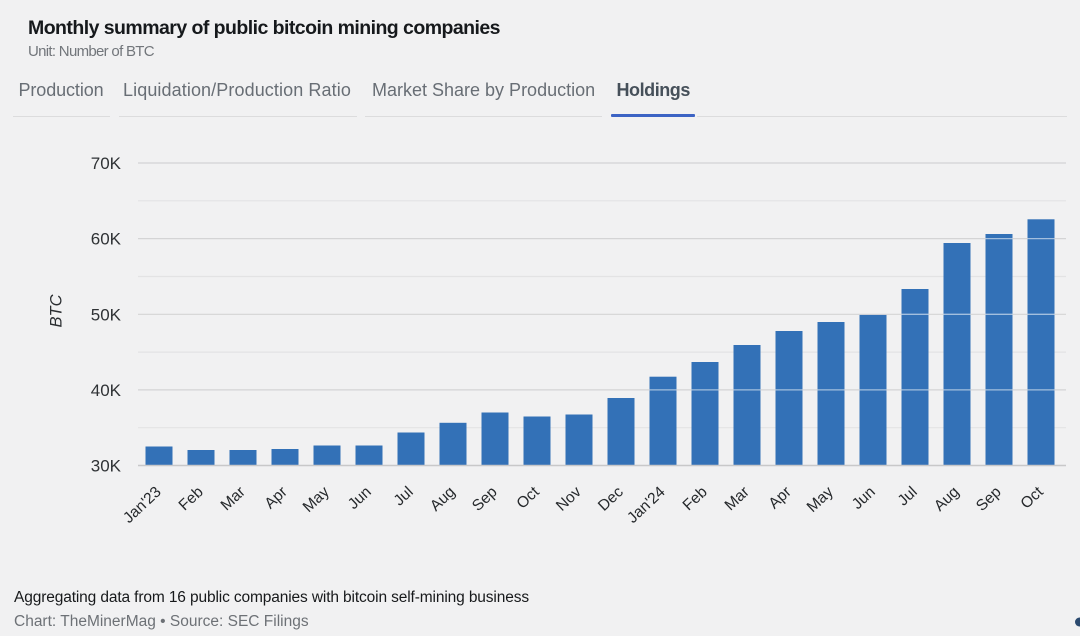  Describe the element at coordinates (57, 310) in the screenshot. I see `svg-text: BTC` at that location.